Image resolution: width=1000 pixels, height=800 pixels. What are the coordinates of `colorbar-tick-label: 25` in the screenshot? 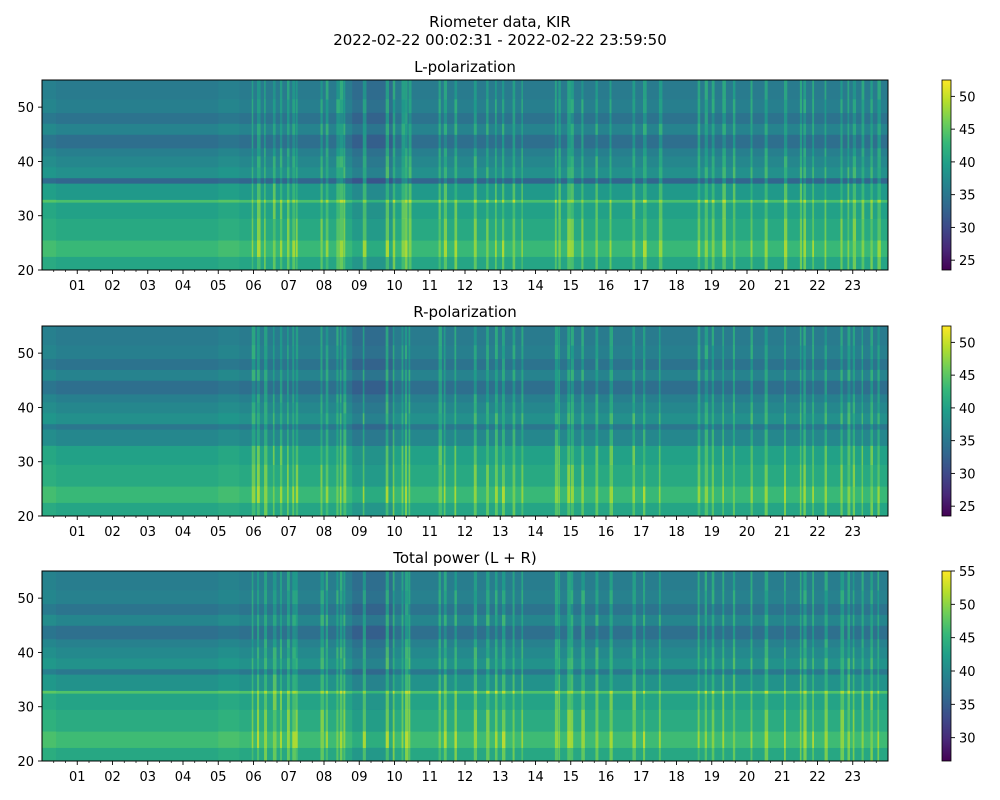 It's located at (967, 261).